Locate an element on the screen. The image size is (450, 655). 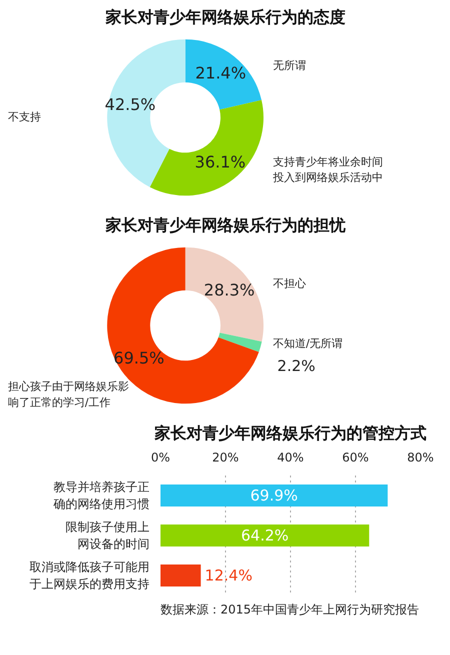
slice-label: 不担心 is located at coordinates (289, 283).